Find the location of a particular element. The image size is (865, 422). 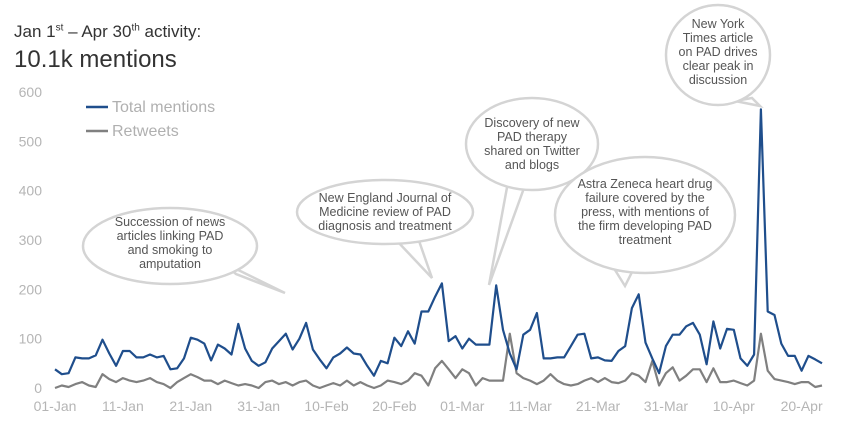

x-tick-label: 21-Jan is located at coordinates (190, 406).